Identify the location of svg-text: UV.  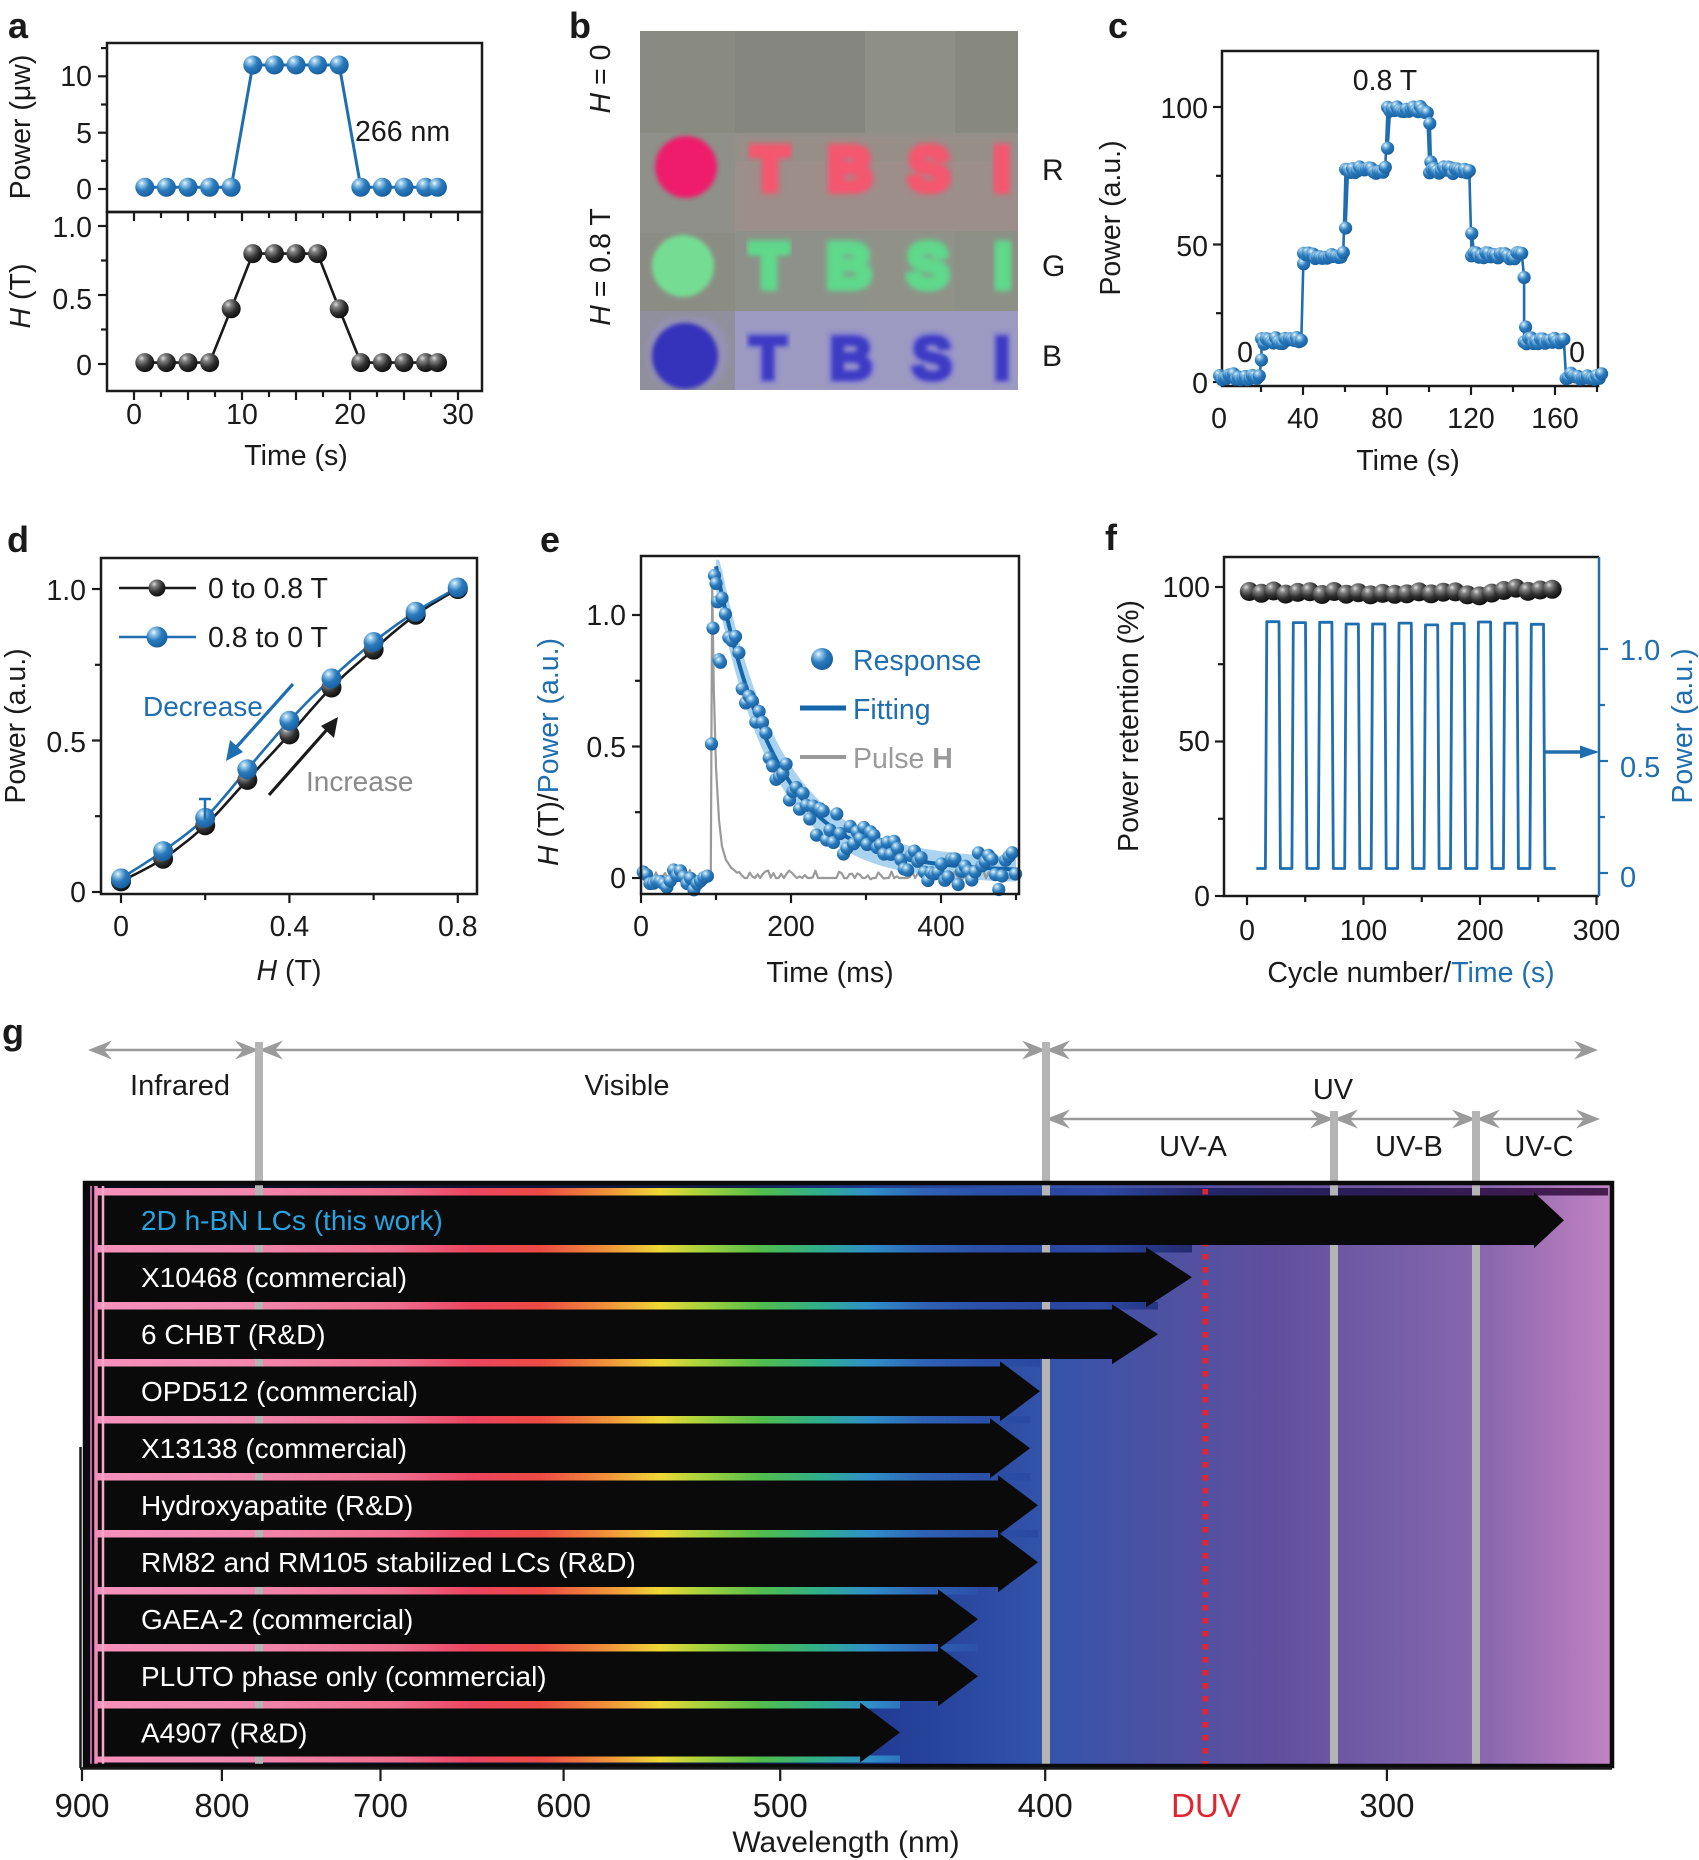
(1333, 1090).